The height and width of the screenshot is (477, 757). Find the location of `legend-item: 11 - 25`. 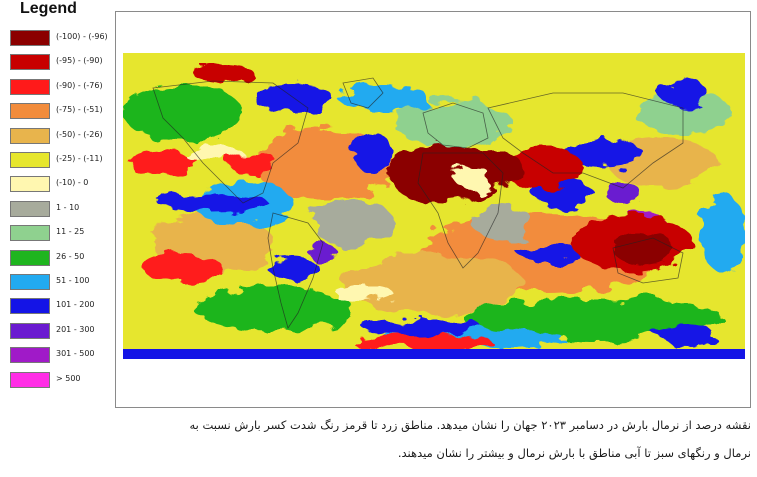

legend-item: 11 - 25 is located at coordinates (60, 234).